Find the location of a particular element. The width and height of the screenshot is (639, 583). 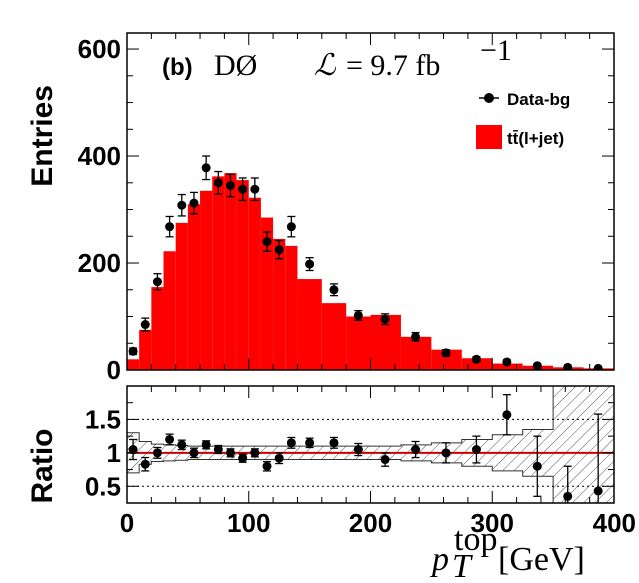

top-y-tick-labels: 0 200 400 600 is located at coordinates (99, 209).